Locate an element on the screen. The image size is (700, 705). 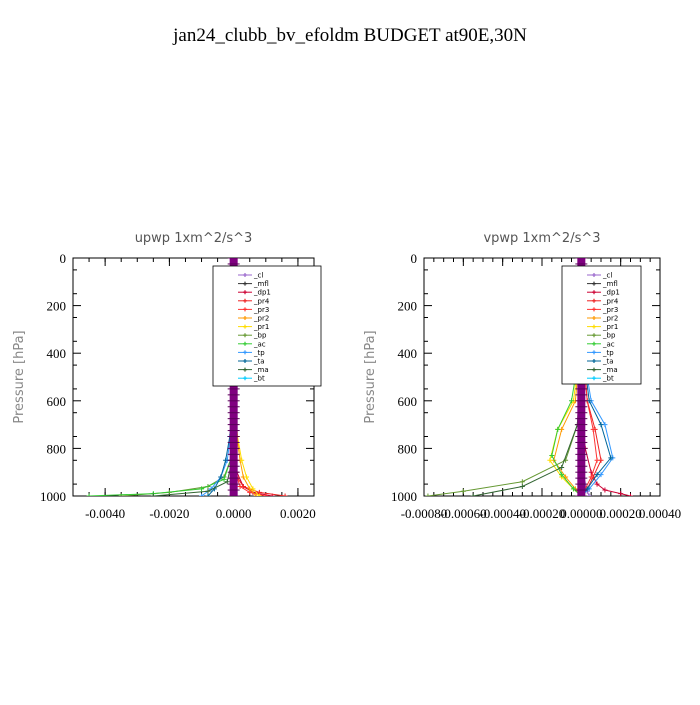
chart-title: vpwp 1xm^2/s^3 is located at coordinates (541, 238).